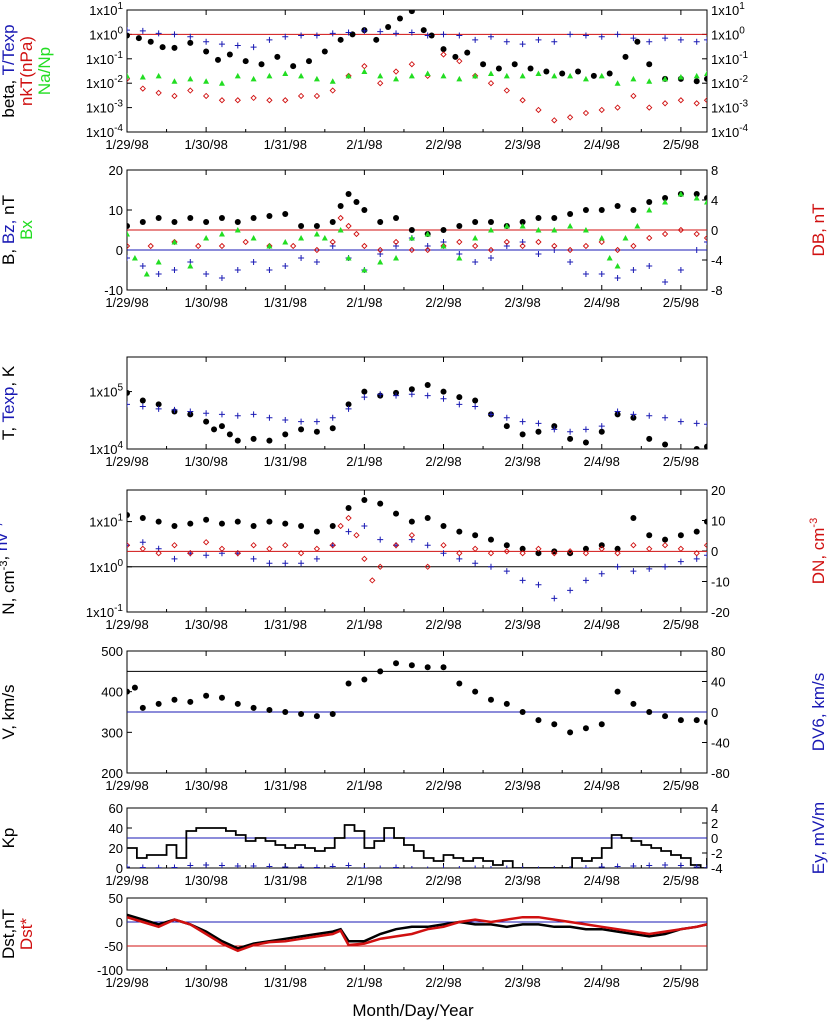  Describe the element at coordinates (649, 854) in the screenshot. I see `series-vel-1-point` at that location.